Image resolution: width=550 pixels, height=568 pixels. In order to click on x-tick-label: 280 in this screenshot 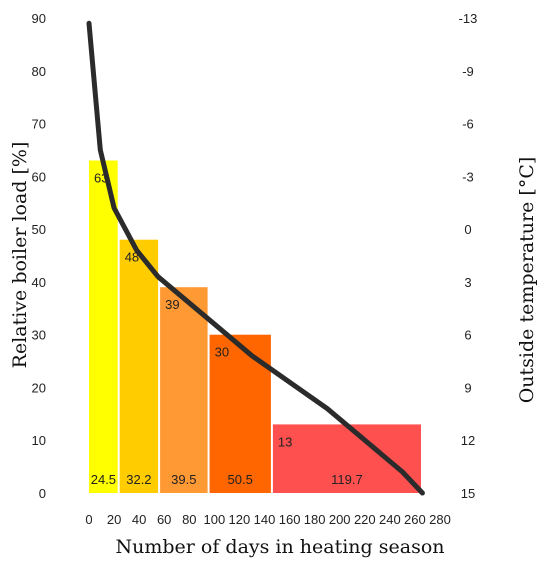, I will do `click(440, 519)`.